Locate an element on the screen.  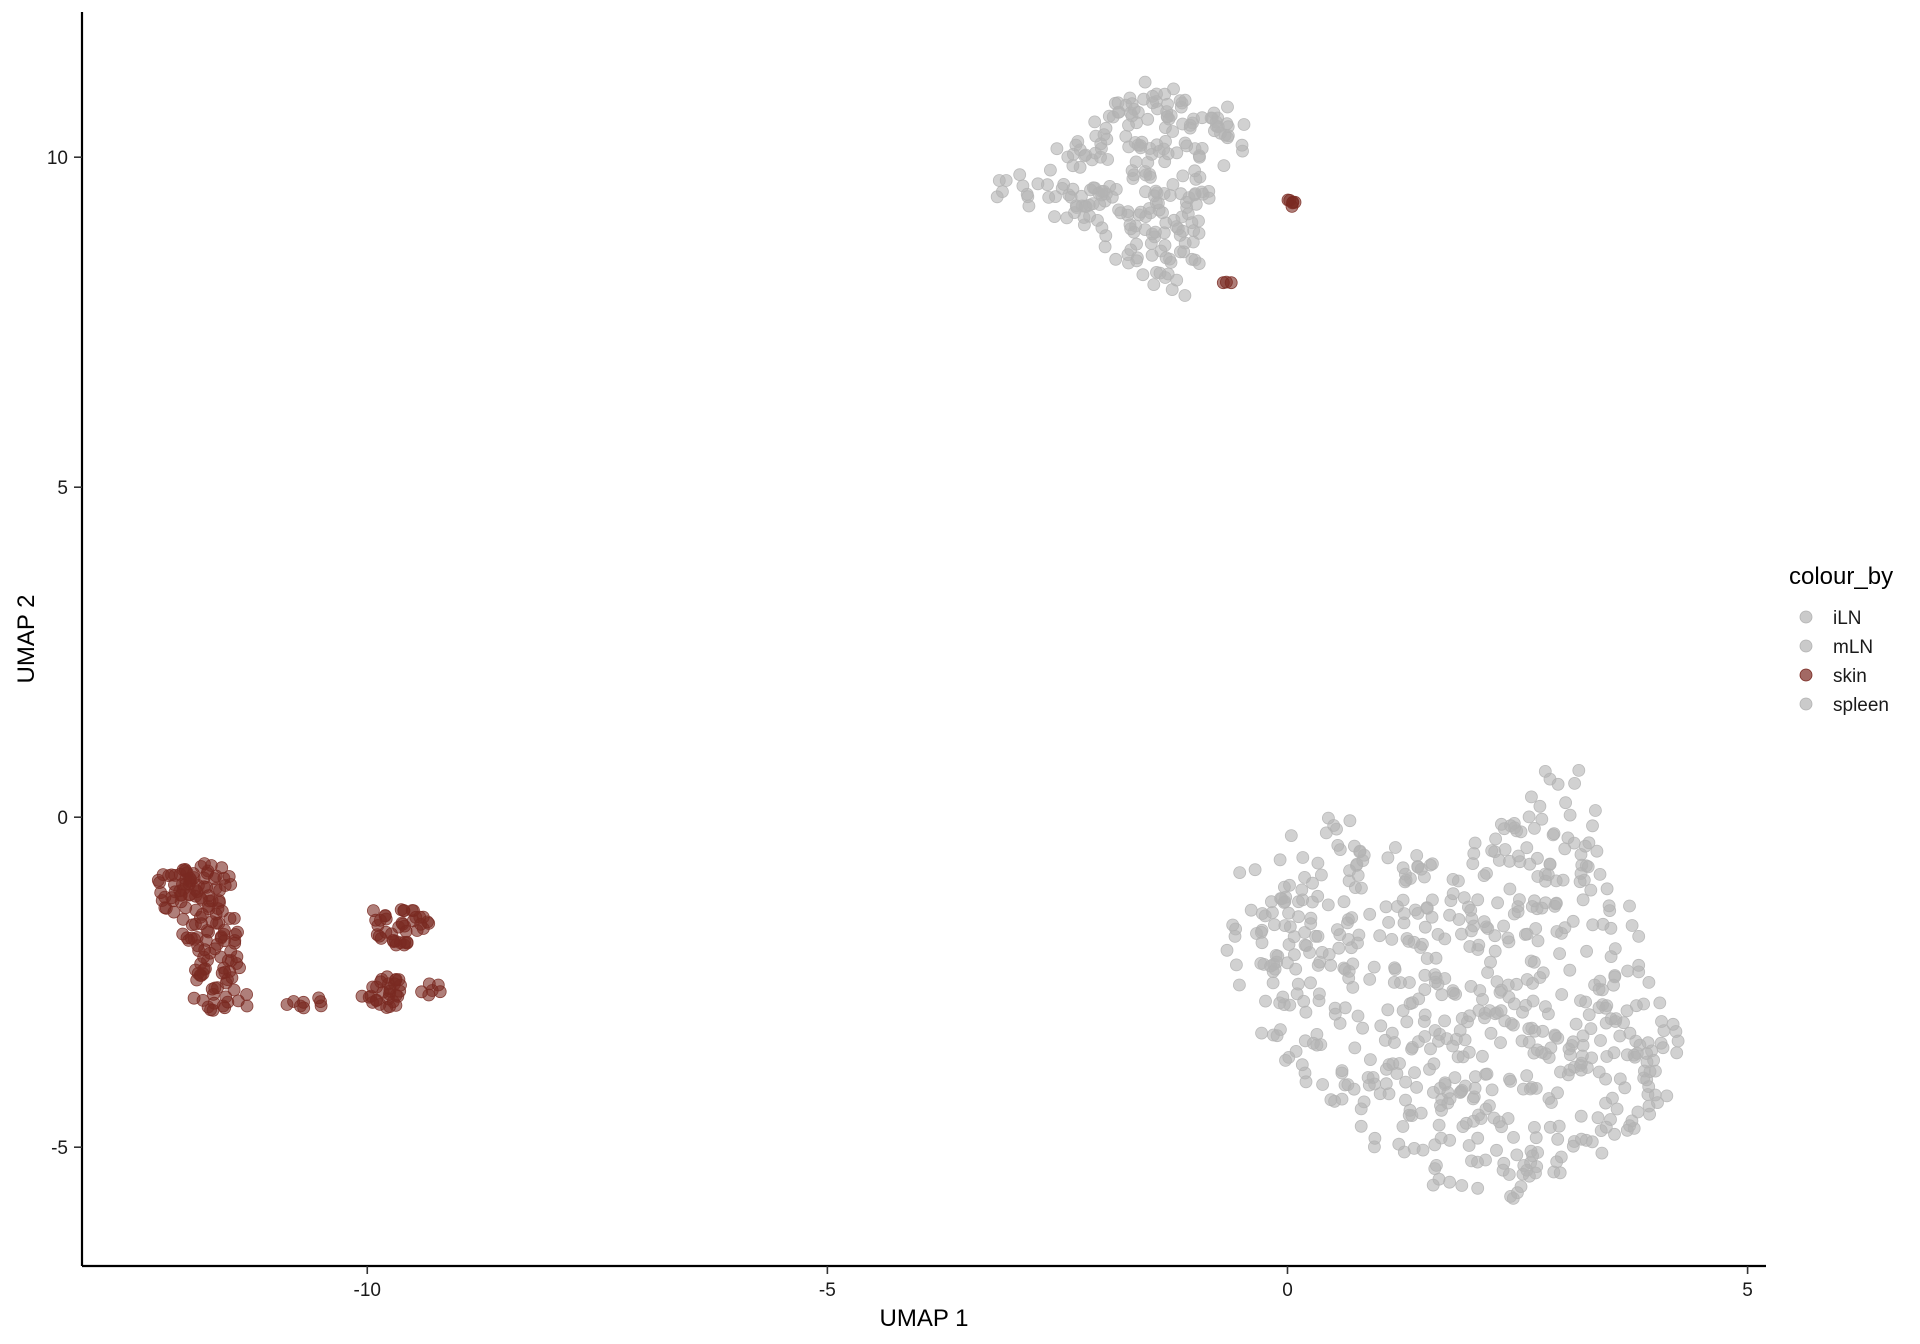
legend-swatch-skin is located at coordinates (1806, 675).